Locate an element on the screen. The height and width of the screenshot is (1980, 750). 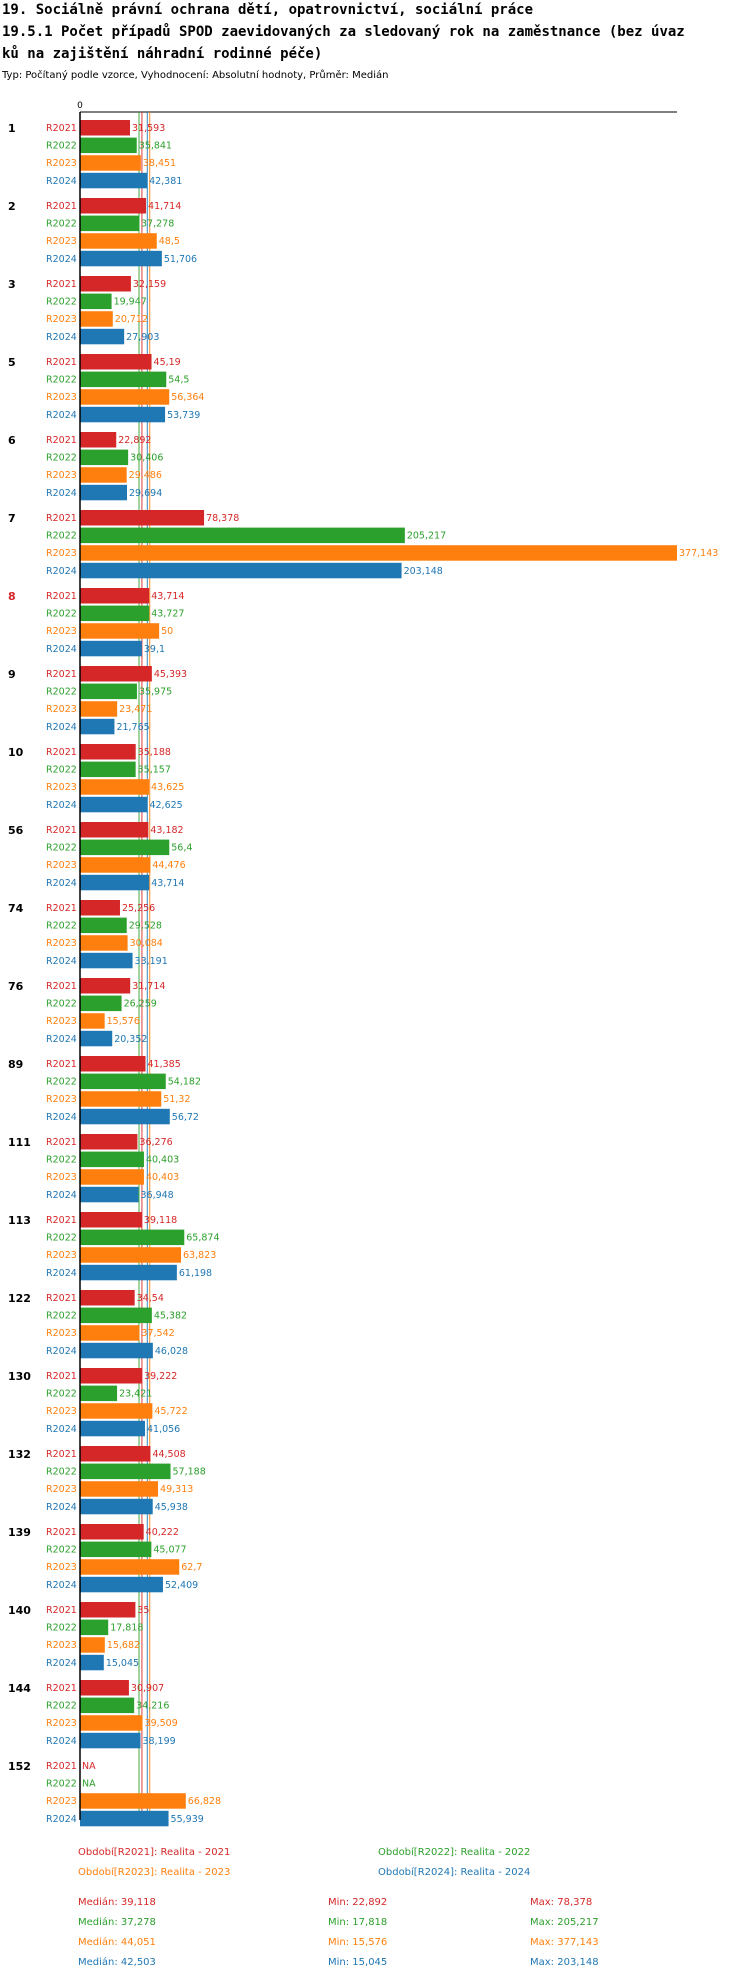
category-label: 6 is located at coordinates (12, 440).